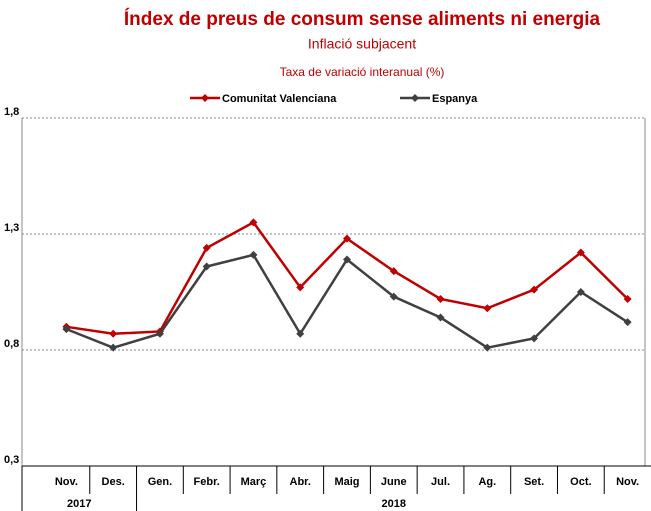 The image size is (651, 511). I want to click on x-tick-label: Gen., so click(160, 482).